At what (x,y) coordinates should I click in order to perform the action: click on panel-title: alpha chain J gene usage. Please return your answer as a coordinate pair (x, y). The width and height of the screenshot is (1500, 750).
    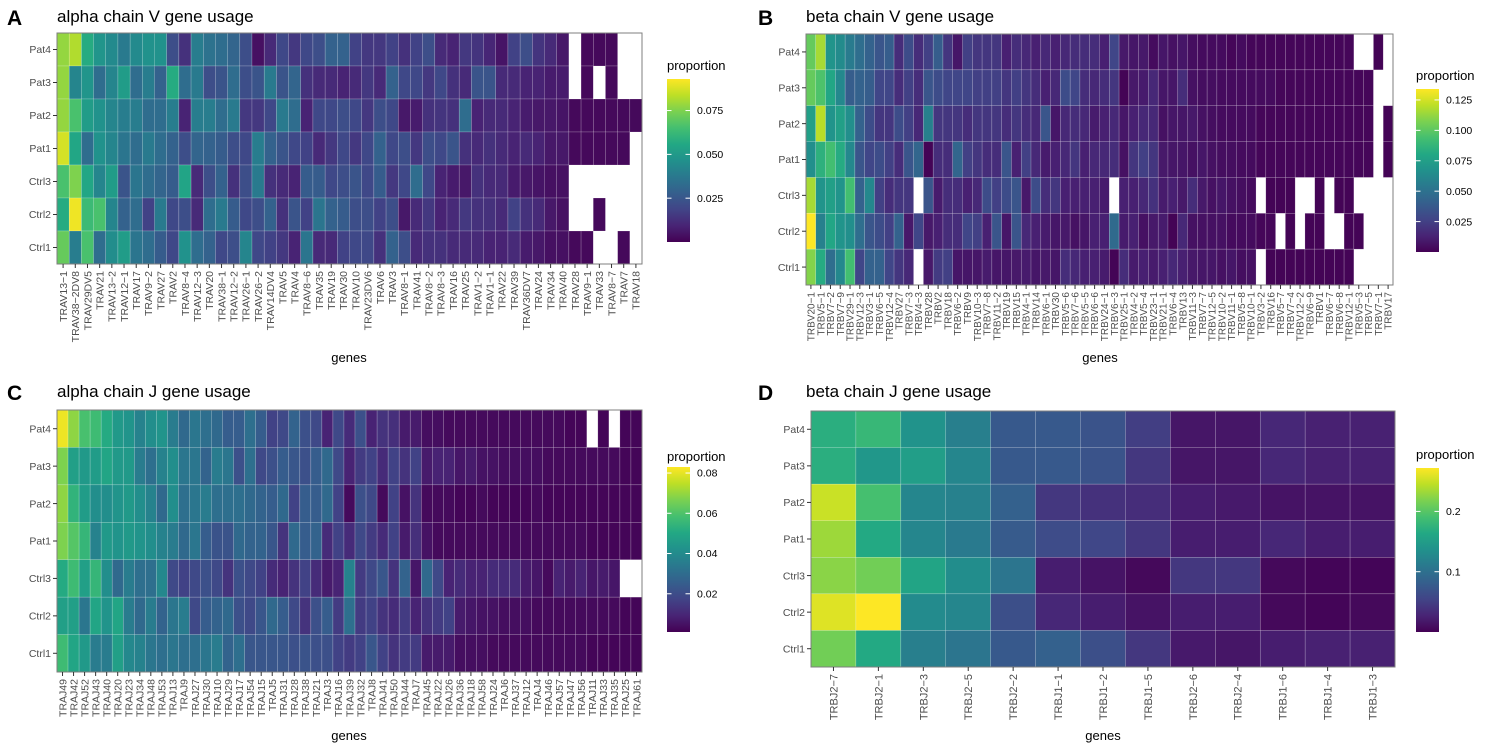
    Looking at the image, I should click on (154, 391).